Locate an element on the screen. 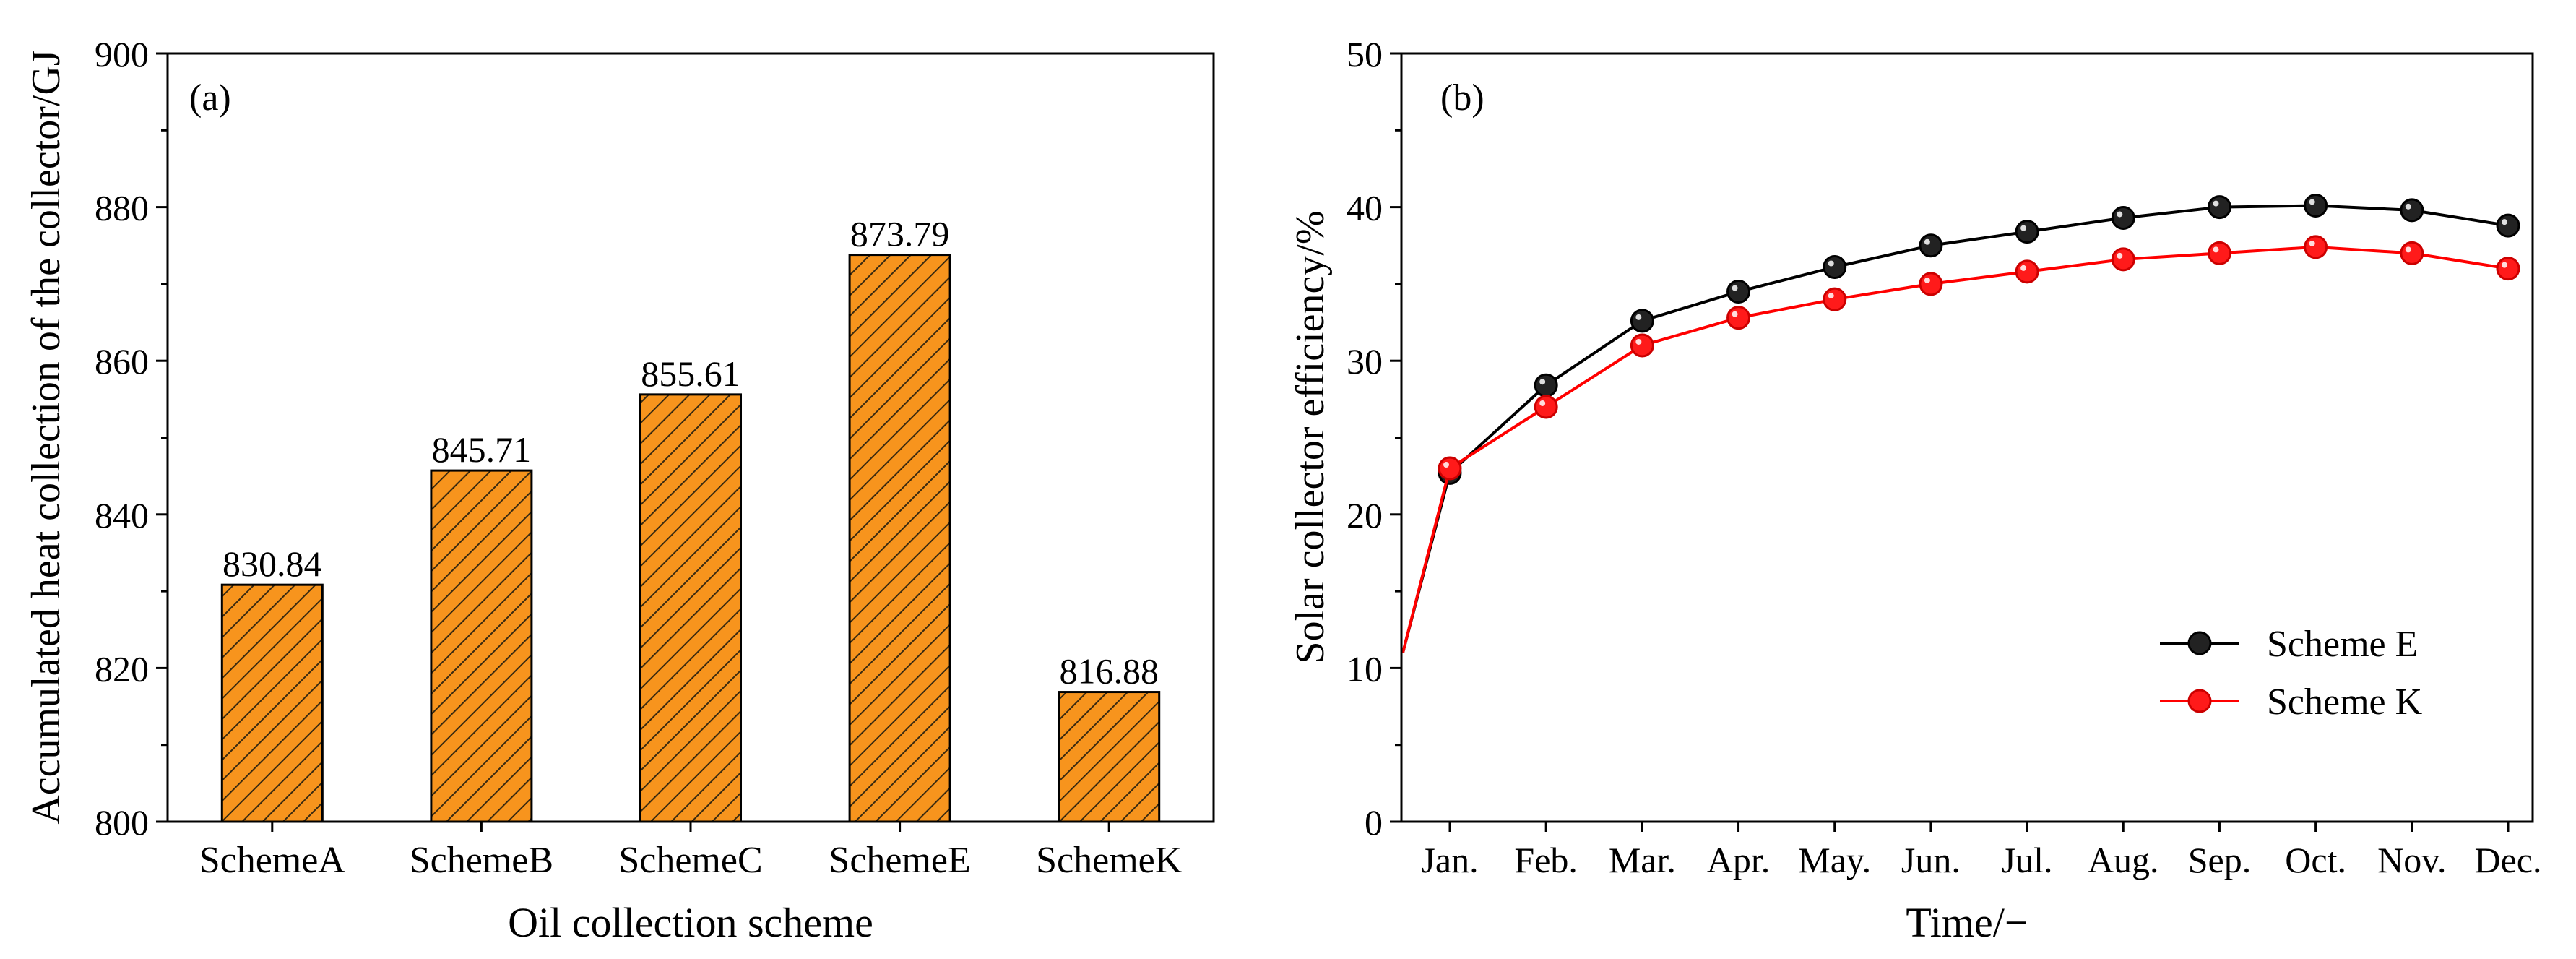  bar-SchemeK is located at coordinates (1109, 757).